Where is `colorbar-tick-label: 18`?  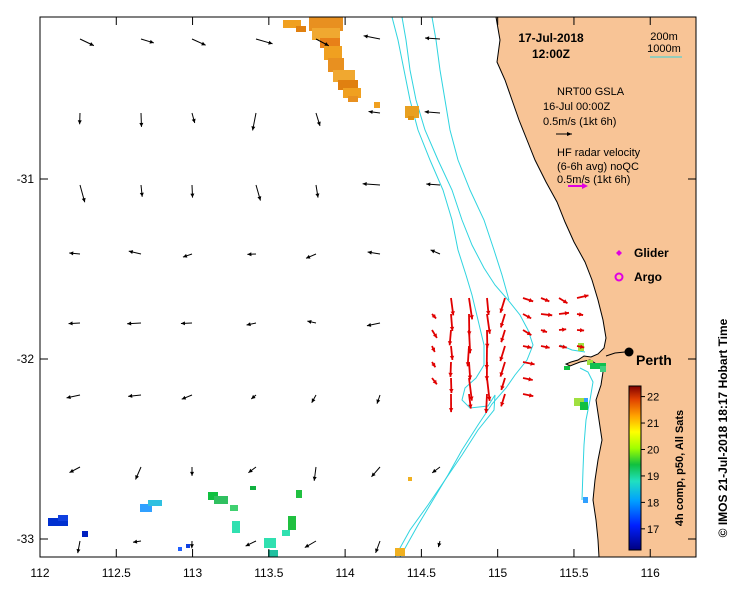 colorbar-tick-label: 18 is located at coordinates (653, 503).